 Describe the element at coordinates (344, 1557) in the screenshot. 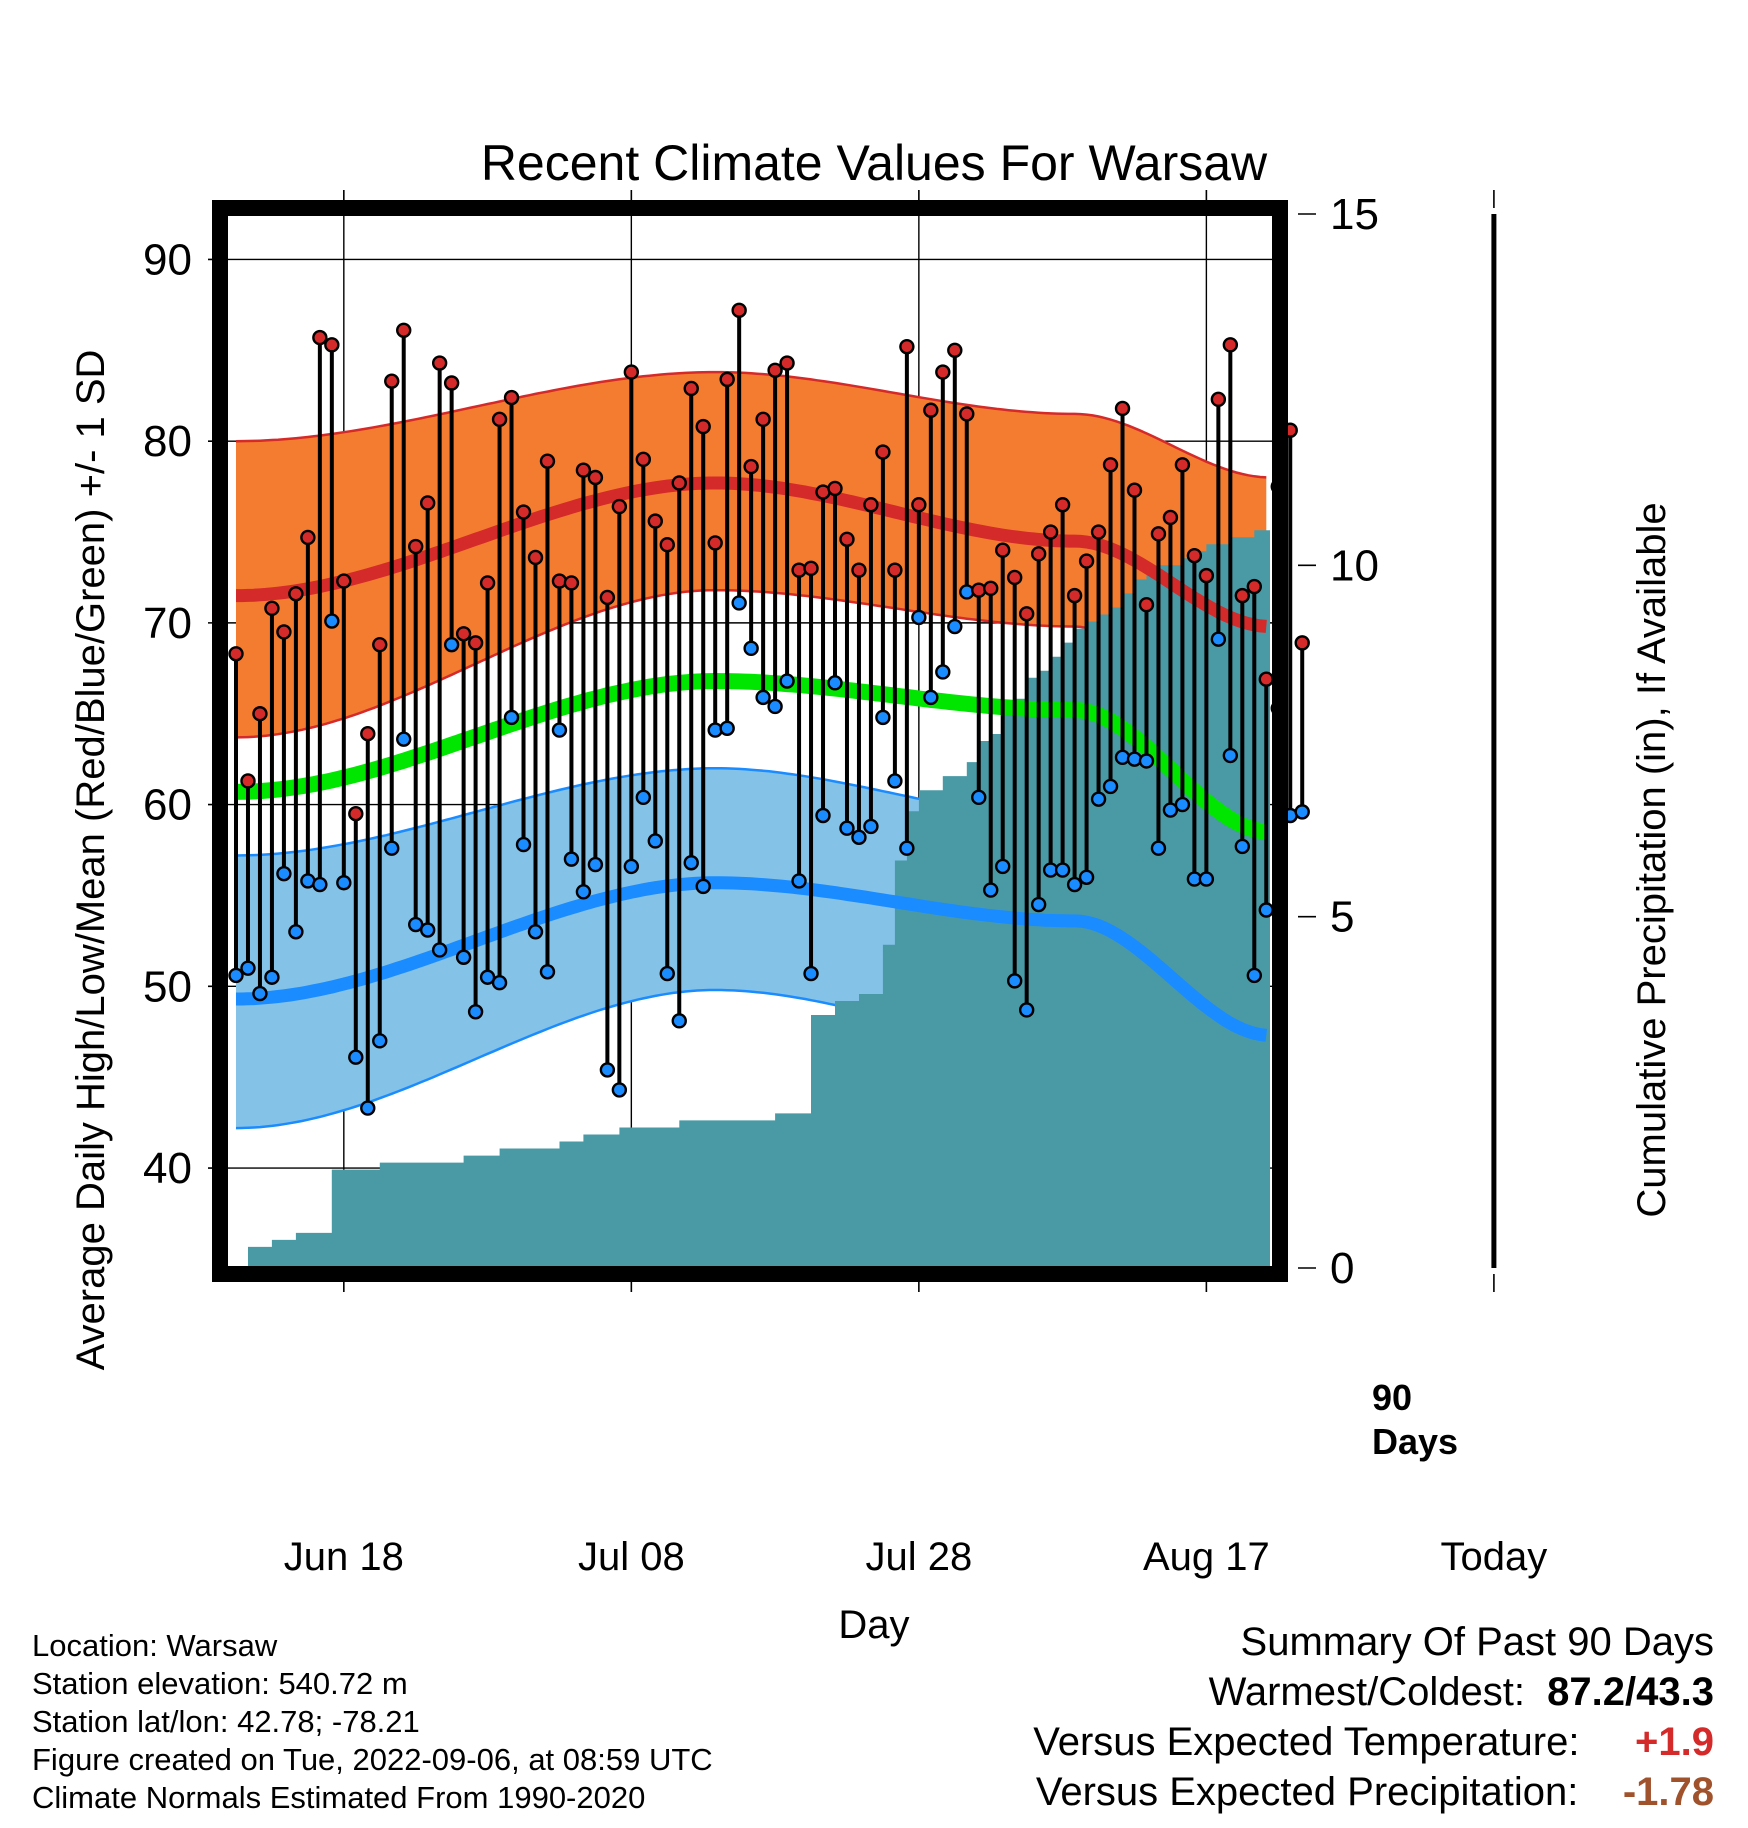

I see `x-tick-label: Jun 18` at that location.